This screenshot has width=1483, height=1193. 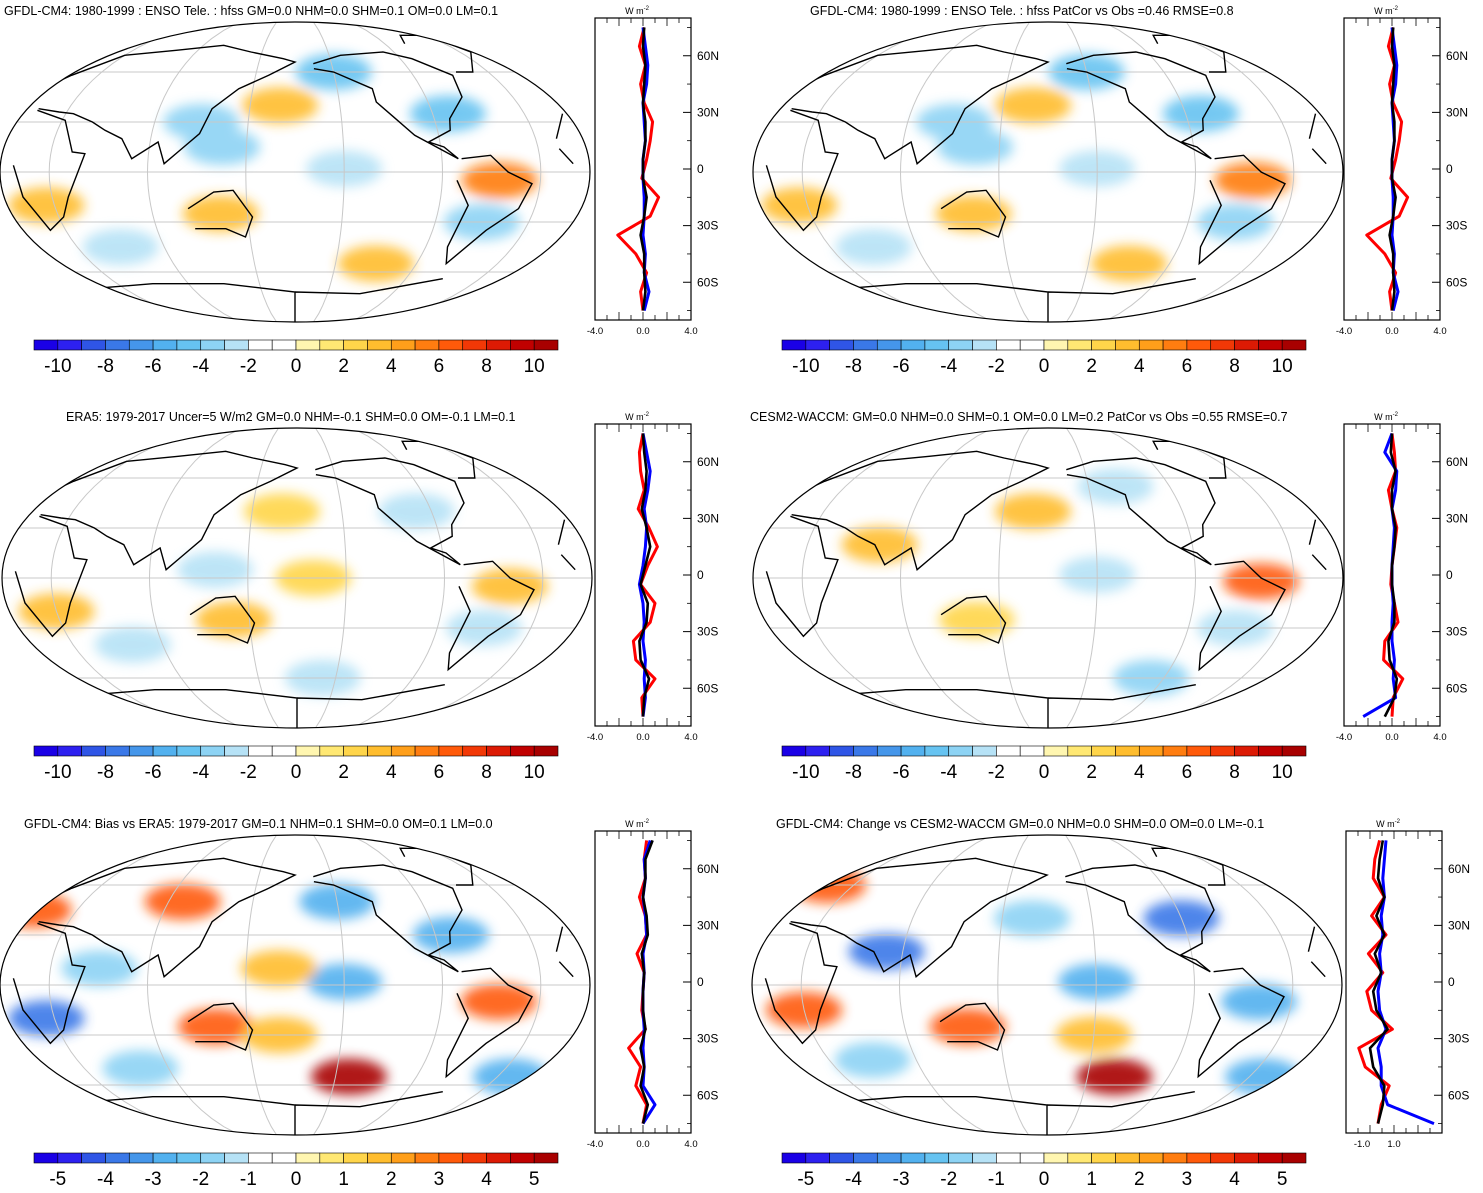 What do you see at coordinates (1362, 1144) in the screenshot?
I see `profile-x-label: -1.0` at bounding box center [1362, 1144].